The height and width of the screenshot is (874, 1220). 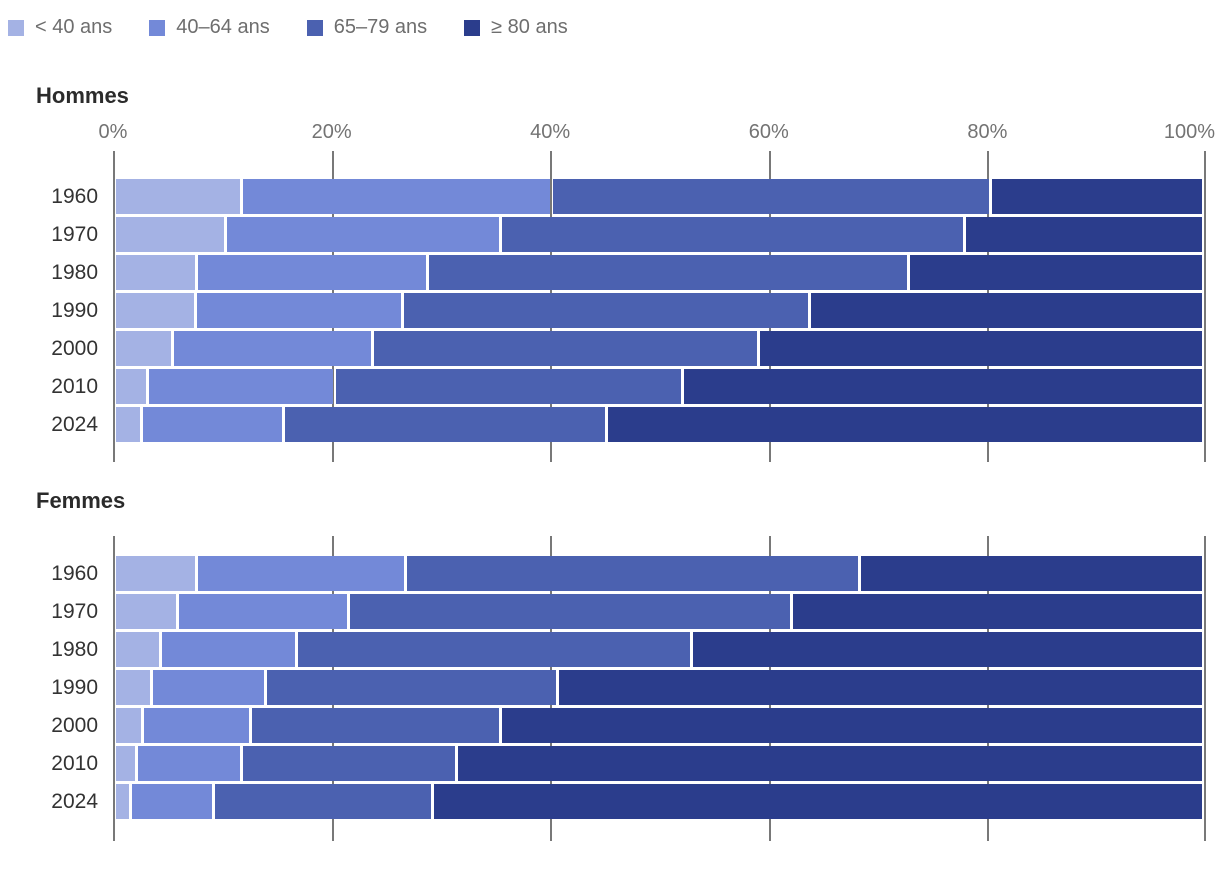 What do you see at coordinates (223, 27) in the screenshot?
I see `legend-label: 40–64 ans` at bounding box center [223, 27].